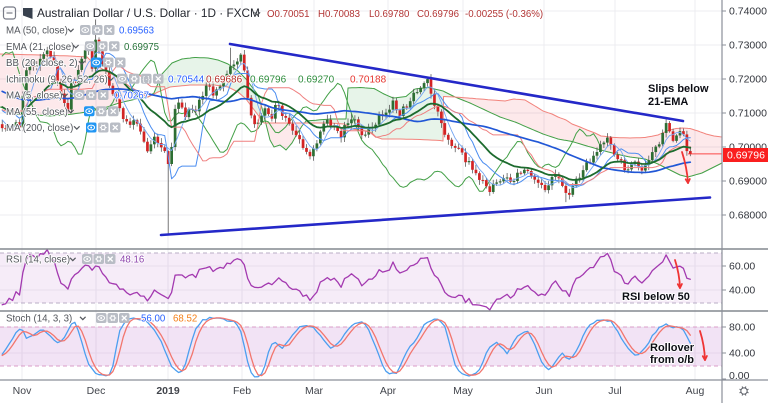  I want to click on svg-text: Nov, so click(22, 391).